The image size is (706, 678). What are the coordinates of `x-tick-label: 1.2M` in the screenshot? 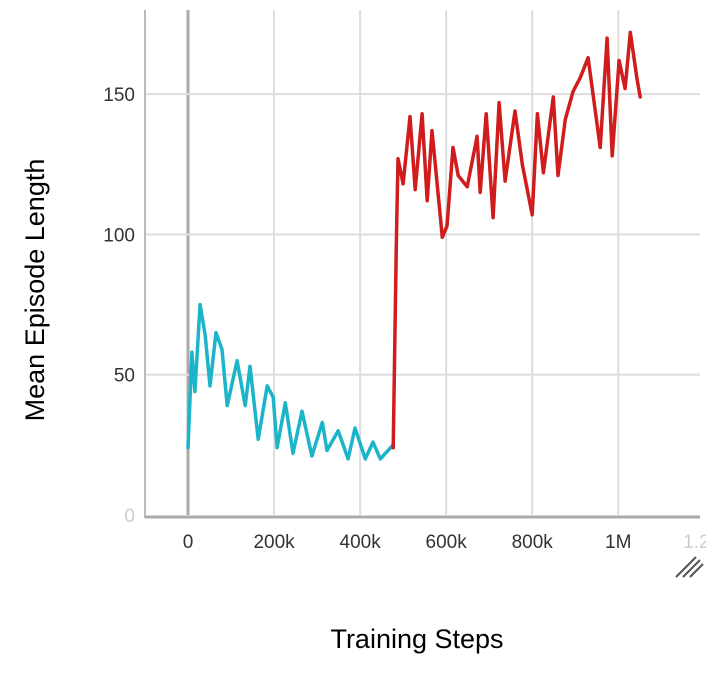 It's located at (694, 542).